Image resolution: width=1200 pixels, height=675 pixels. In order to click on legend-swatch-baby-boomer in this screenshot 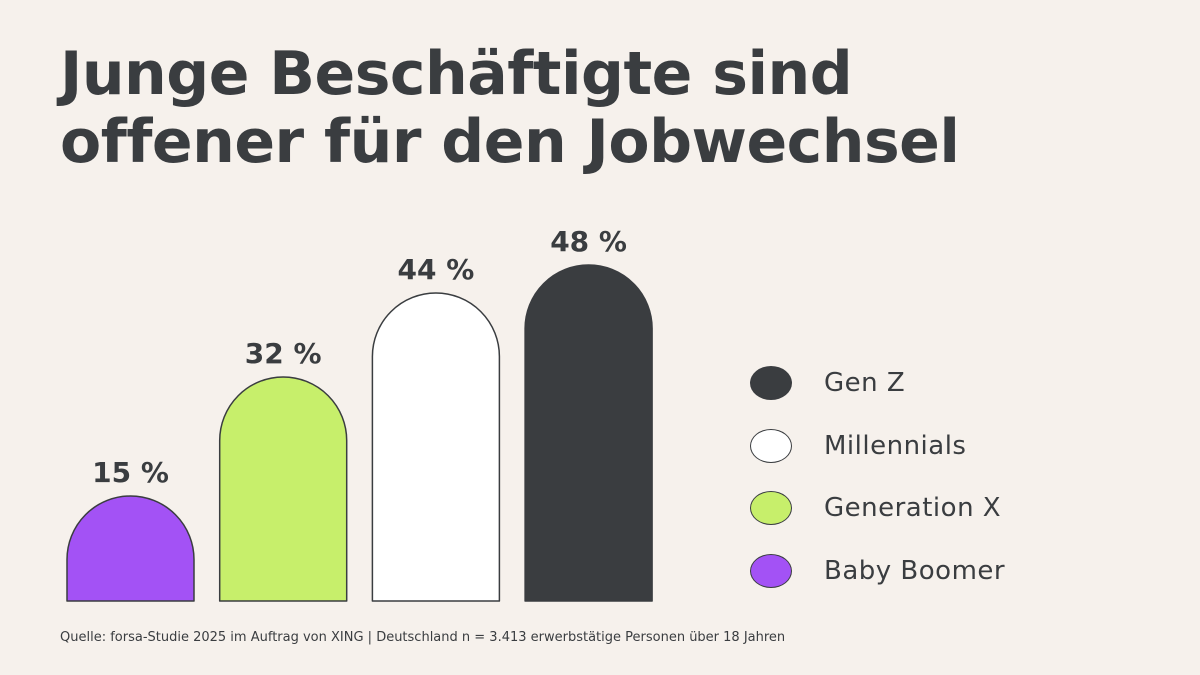, I will do `click(771, 570)`.